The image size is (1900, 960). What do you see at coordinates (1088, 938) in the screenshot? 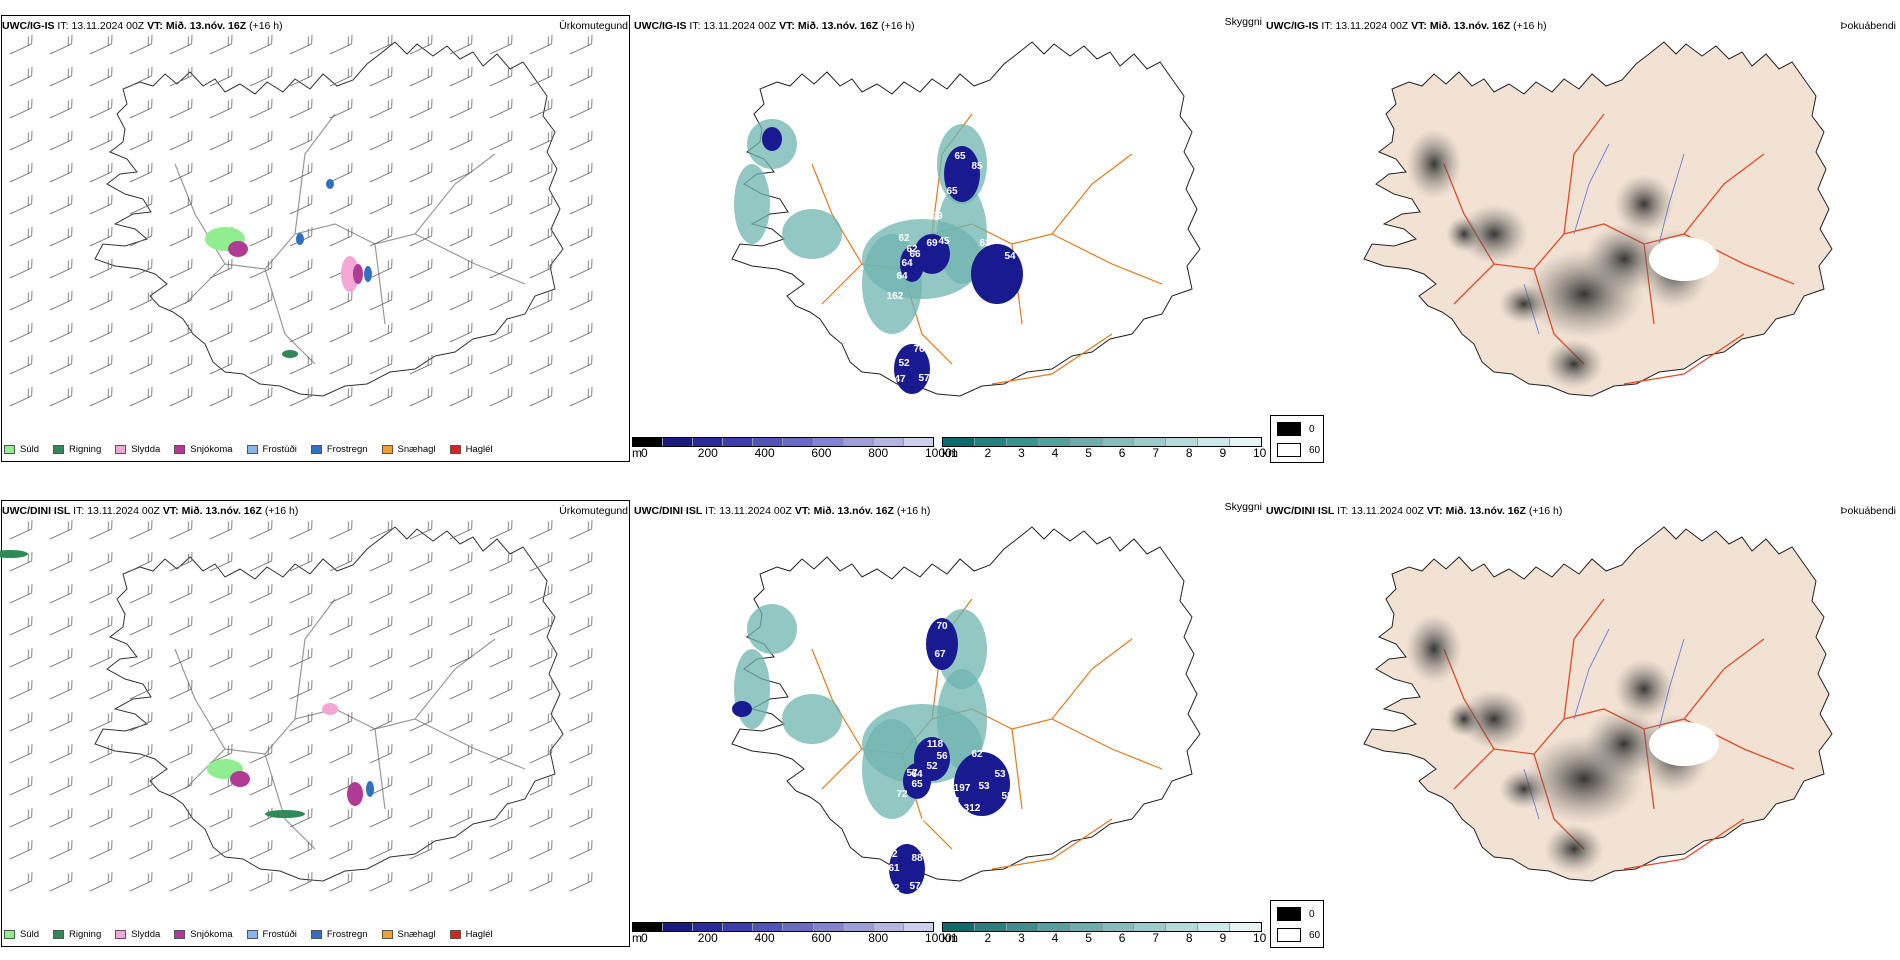
I see `colorbar-tick-label: 5` at bounding box center [1088, 938].